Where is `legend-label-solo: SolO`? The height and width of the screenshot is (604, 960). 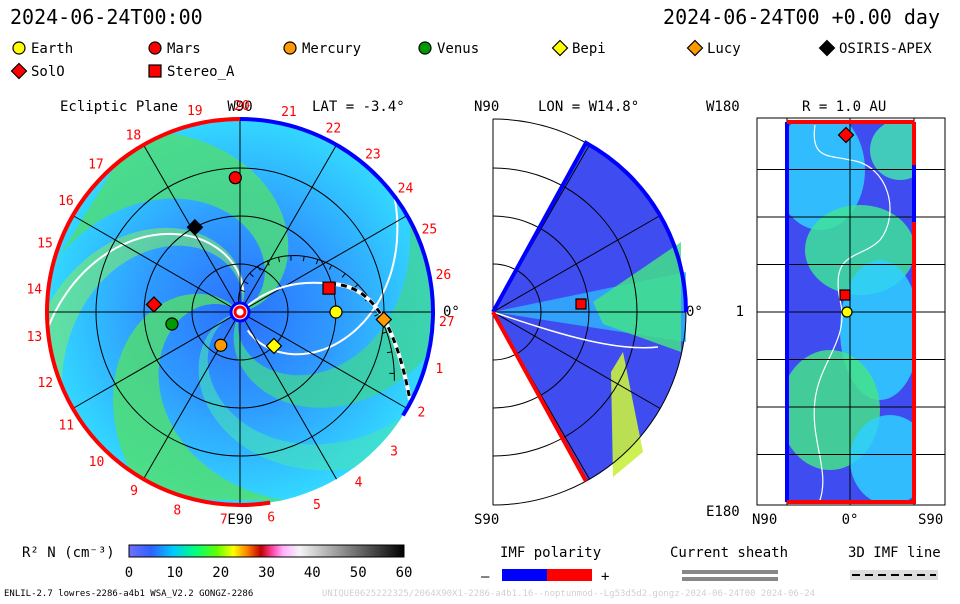
legend-label-solo: SolO is located at coordinates (48, 72).